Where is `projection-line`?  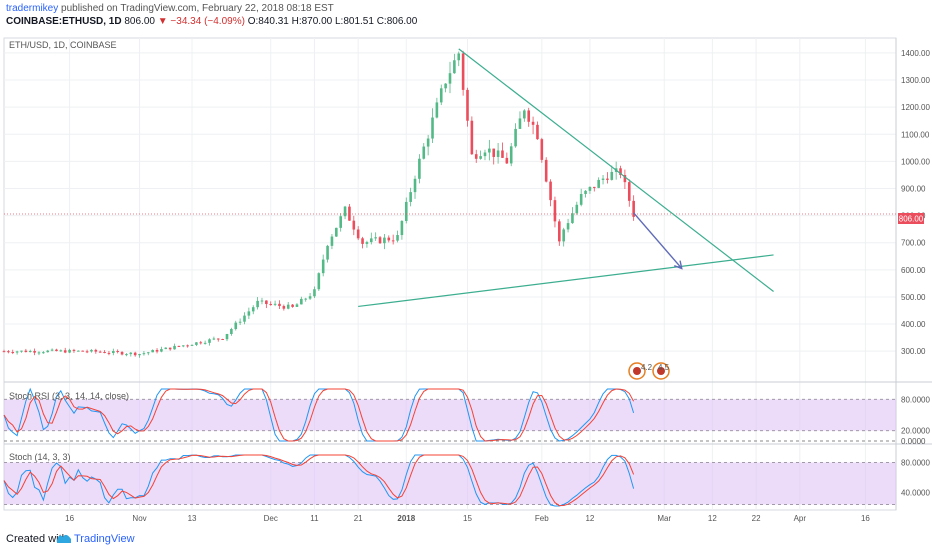 projection-line is located at coordinates (658, 240).